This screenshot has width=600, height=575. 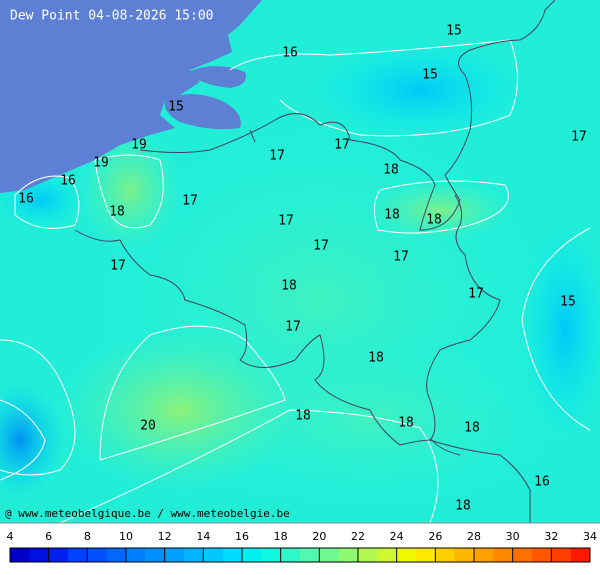 What do you see at coordinates (205, 98) in the screenshot?
I see `estuary` at bounding box center [205, 98].